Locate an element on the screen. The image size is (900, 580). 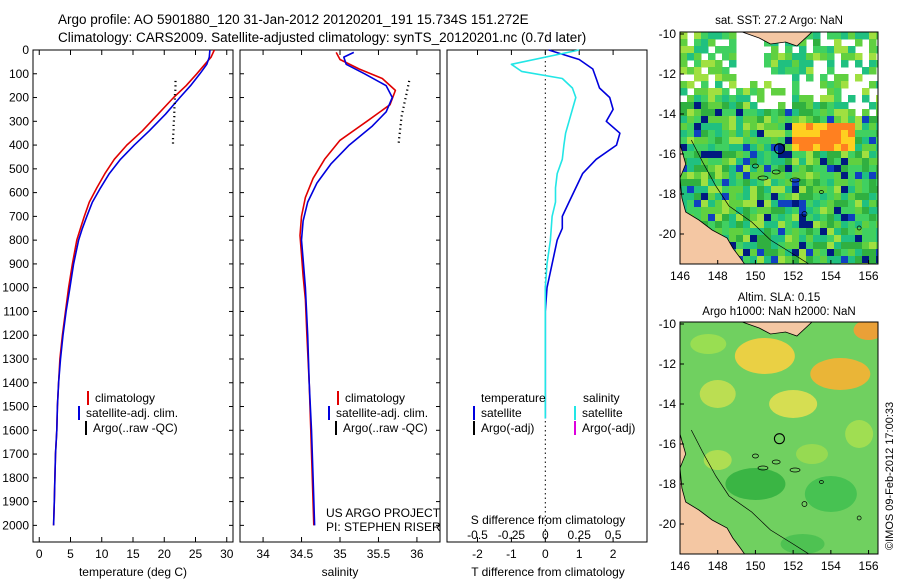
depth-tick-label: 1900 is located at coordinates (15, 502).